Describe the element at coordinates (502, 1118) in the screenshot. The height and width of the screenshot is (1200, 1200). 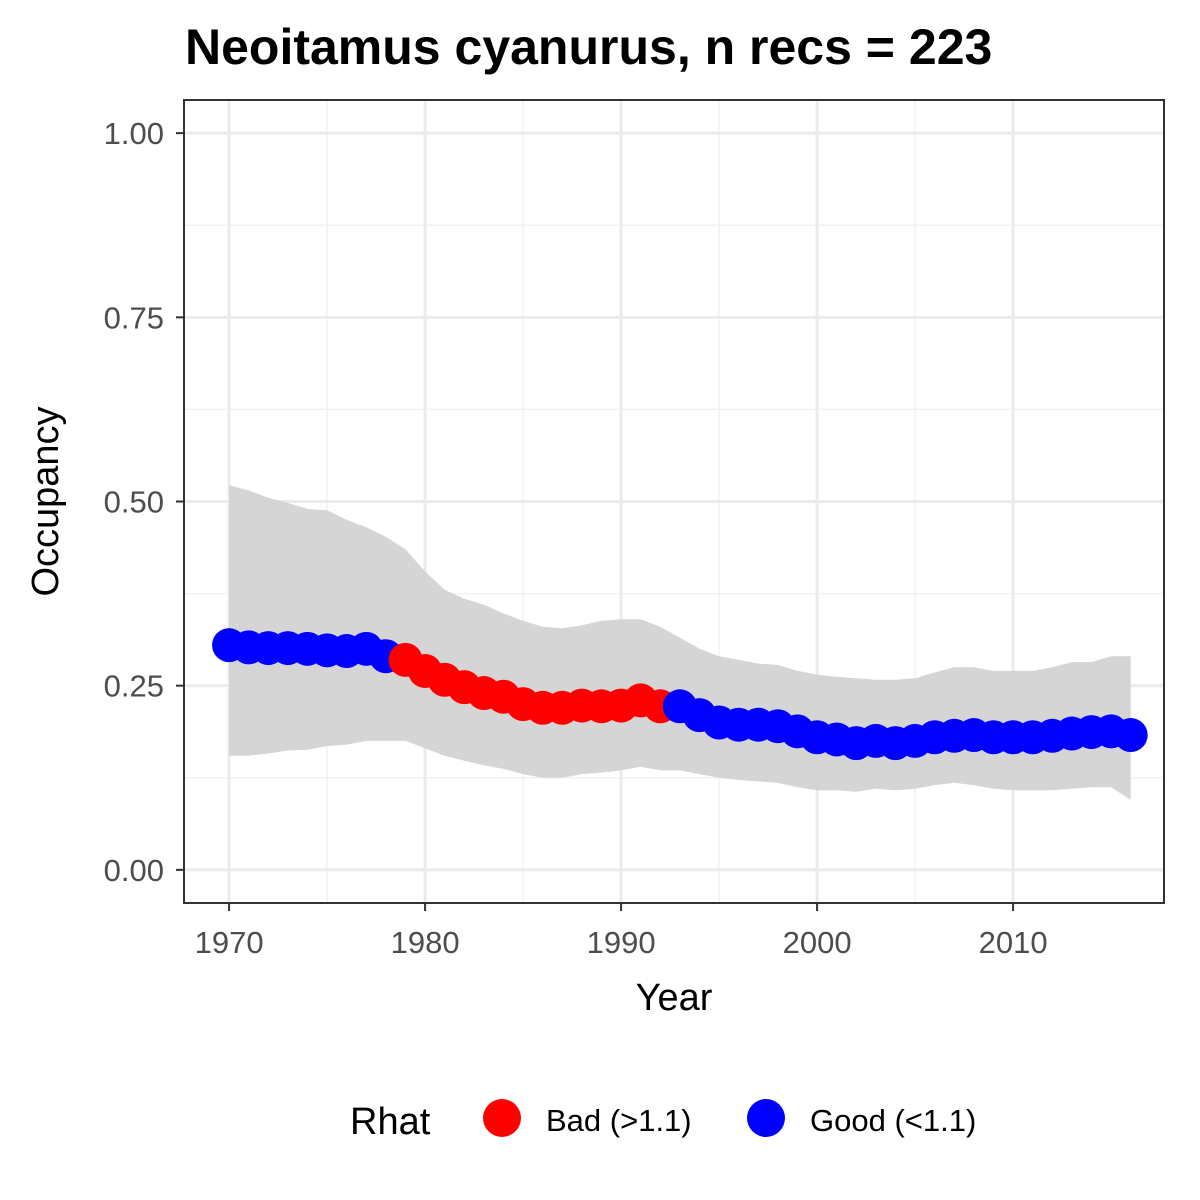
I see `legend-key-bad` at that location.